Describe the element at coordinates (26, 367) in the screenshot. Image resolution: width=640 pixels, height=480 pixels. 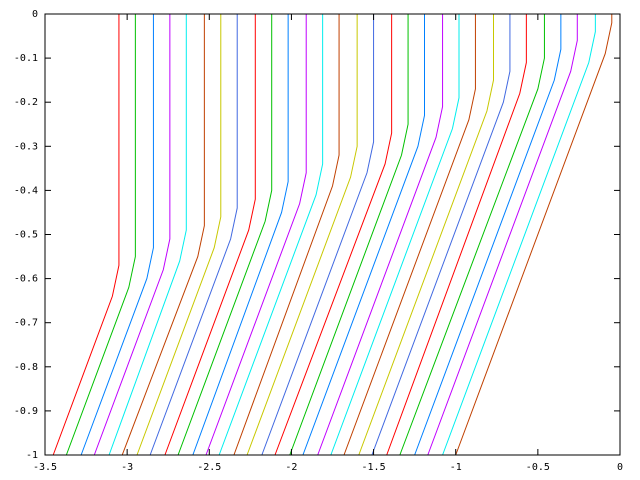
I see `y-tick-label: -0.8` at that location.